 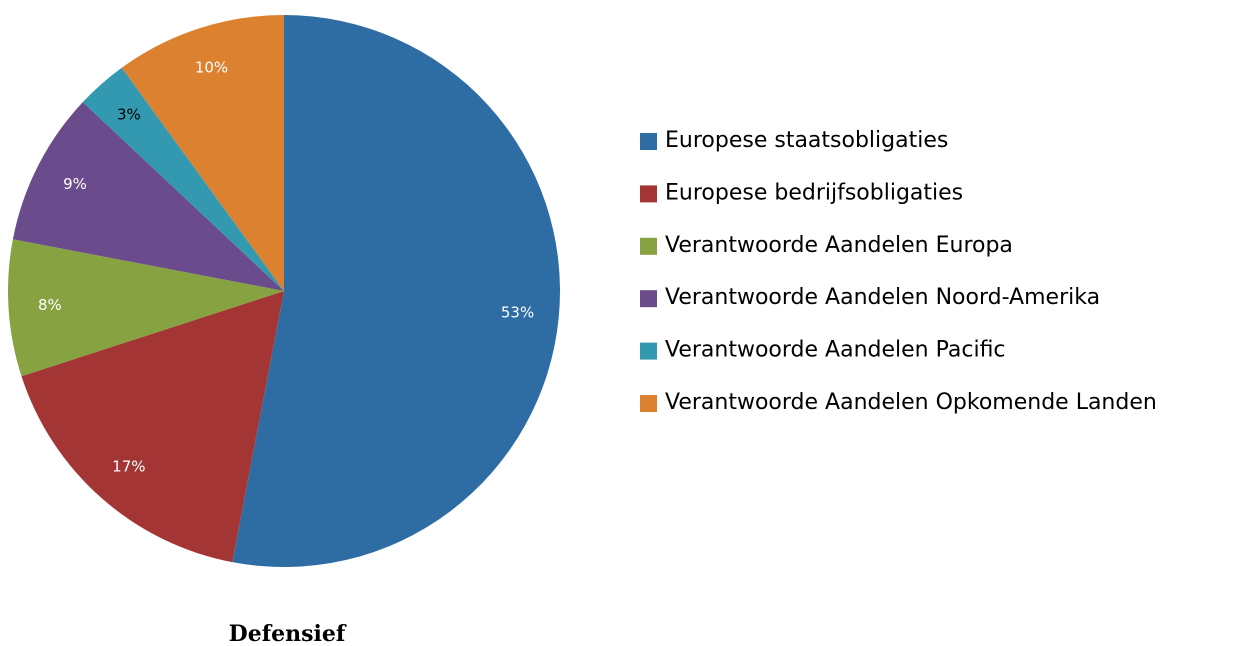 I want to click on legend-label: Verantwoorde Aandelen Opkomende Landen, so click(x=911, y=402).